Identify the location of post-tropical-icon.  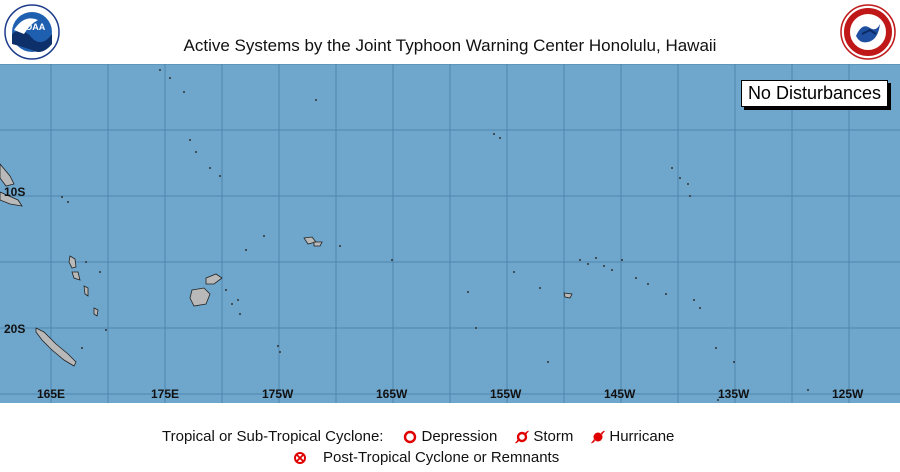
(300, 457).